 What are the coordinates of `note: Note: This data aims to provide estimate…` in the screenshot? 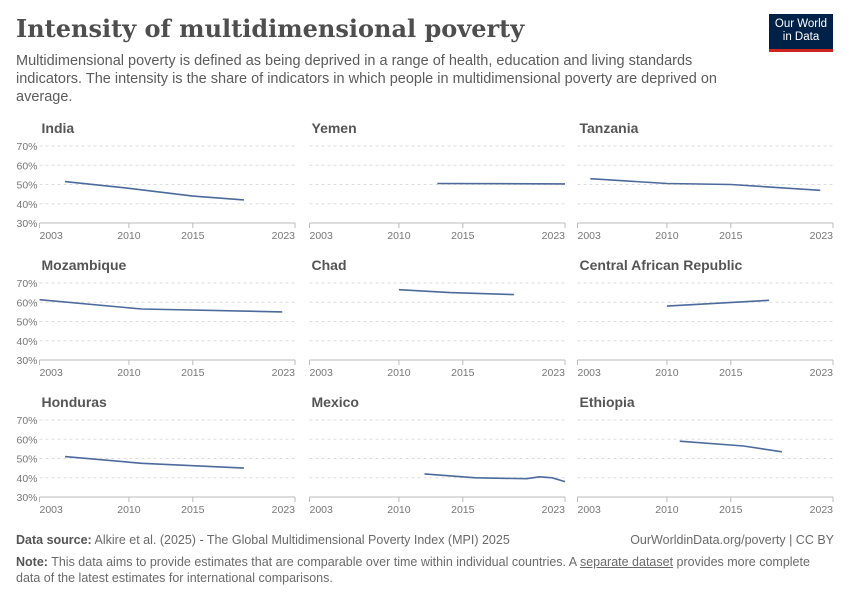 It's located at (416, 570).